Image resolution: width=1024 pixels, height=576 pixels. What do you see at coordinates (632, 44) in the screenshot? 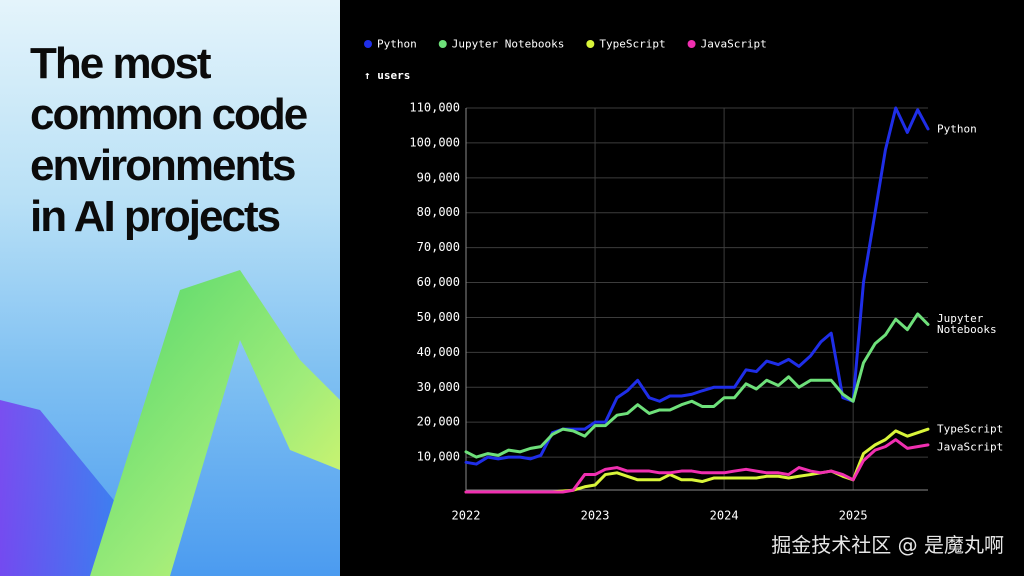
I see `legend-label: TypeScript` at bounding box center [632, 44].